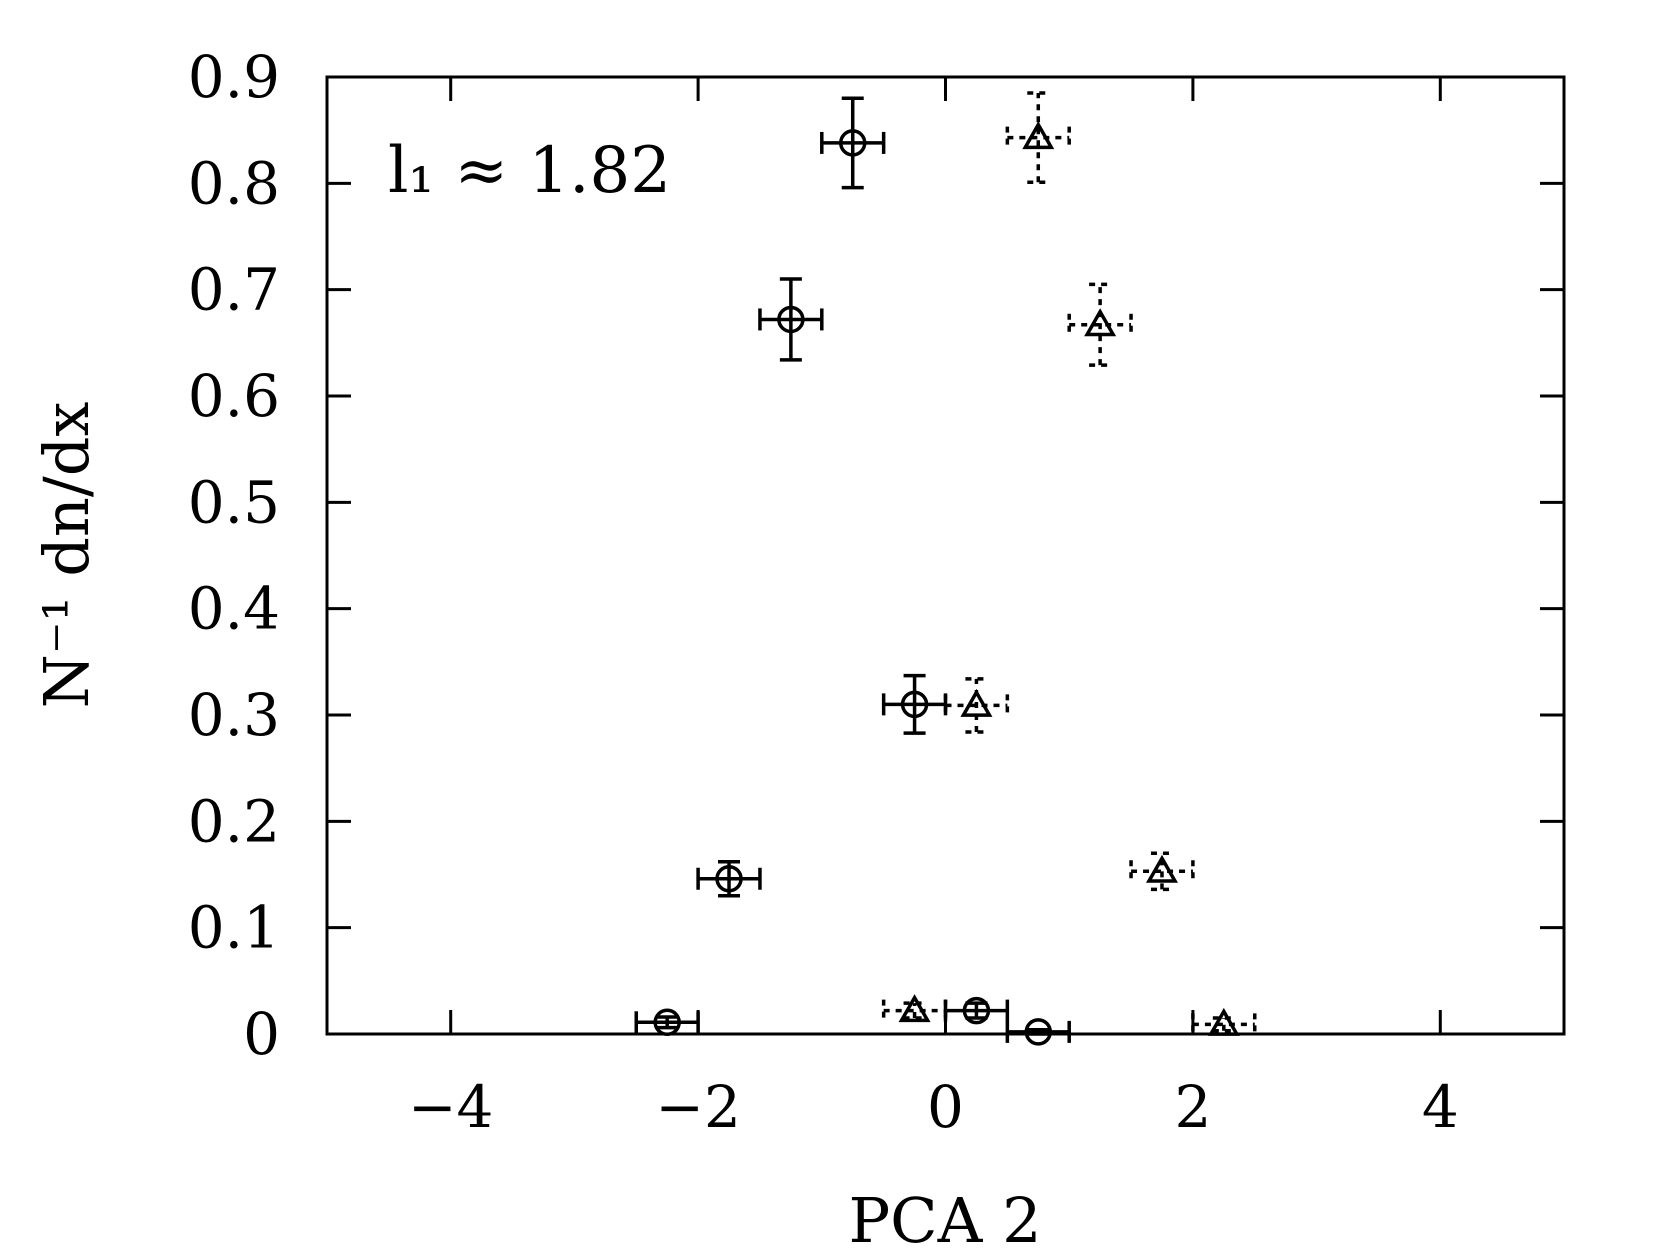  I want to click on y-tick-label: 0.9, so click(234, 77).